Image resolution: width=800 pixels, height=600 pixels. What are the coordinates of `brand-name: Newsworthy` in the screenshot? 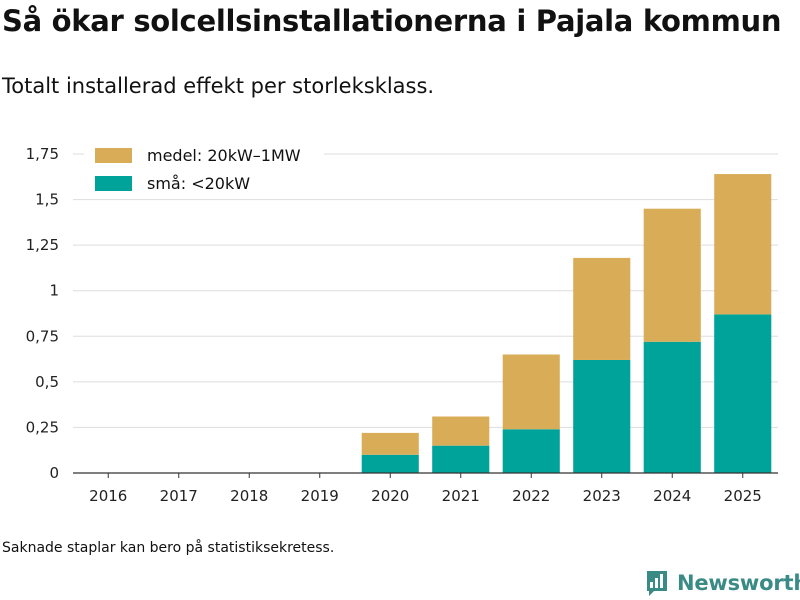 It's located at (738, 583).